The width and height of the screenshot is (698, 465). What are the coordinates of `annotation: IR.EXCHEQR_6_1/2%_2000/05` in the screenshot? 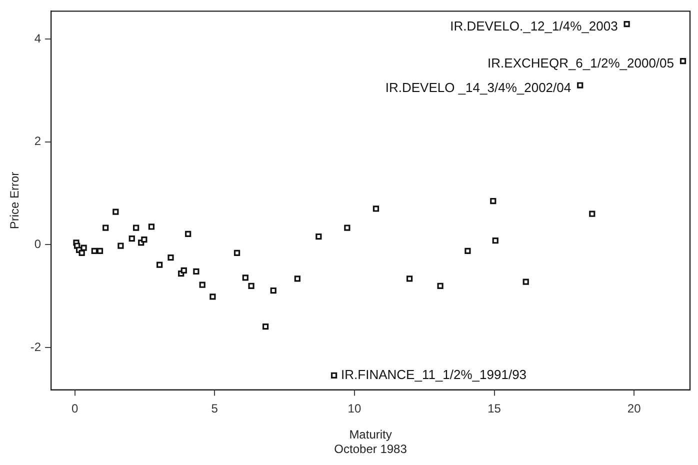 It's located at (581, 63).